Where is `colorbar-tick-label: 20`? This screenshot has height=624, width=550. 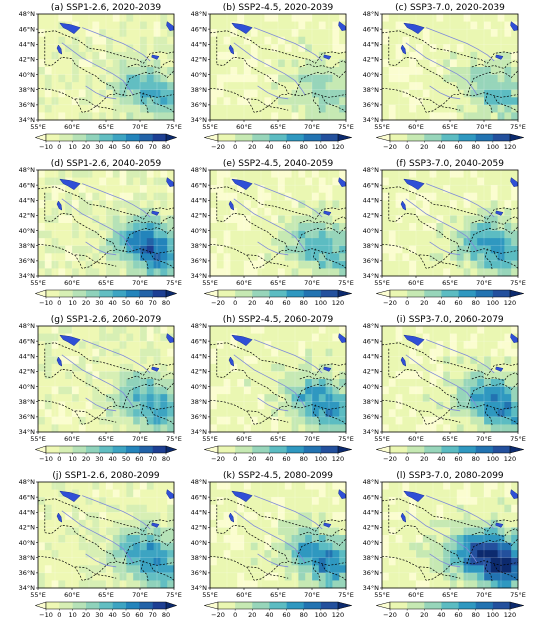 colorbar-tick-label: 20 is located at coordinates (252, 147).